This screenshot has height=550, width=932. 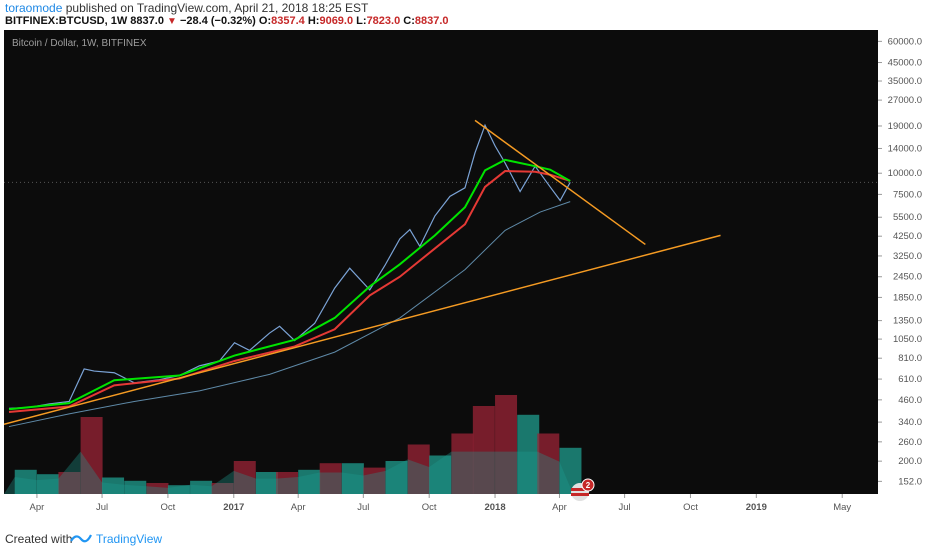 I want to click on badge-count-bg, so click(x=588, y=485).